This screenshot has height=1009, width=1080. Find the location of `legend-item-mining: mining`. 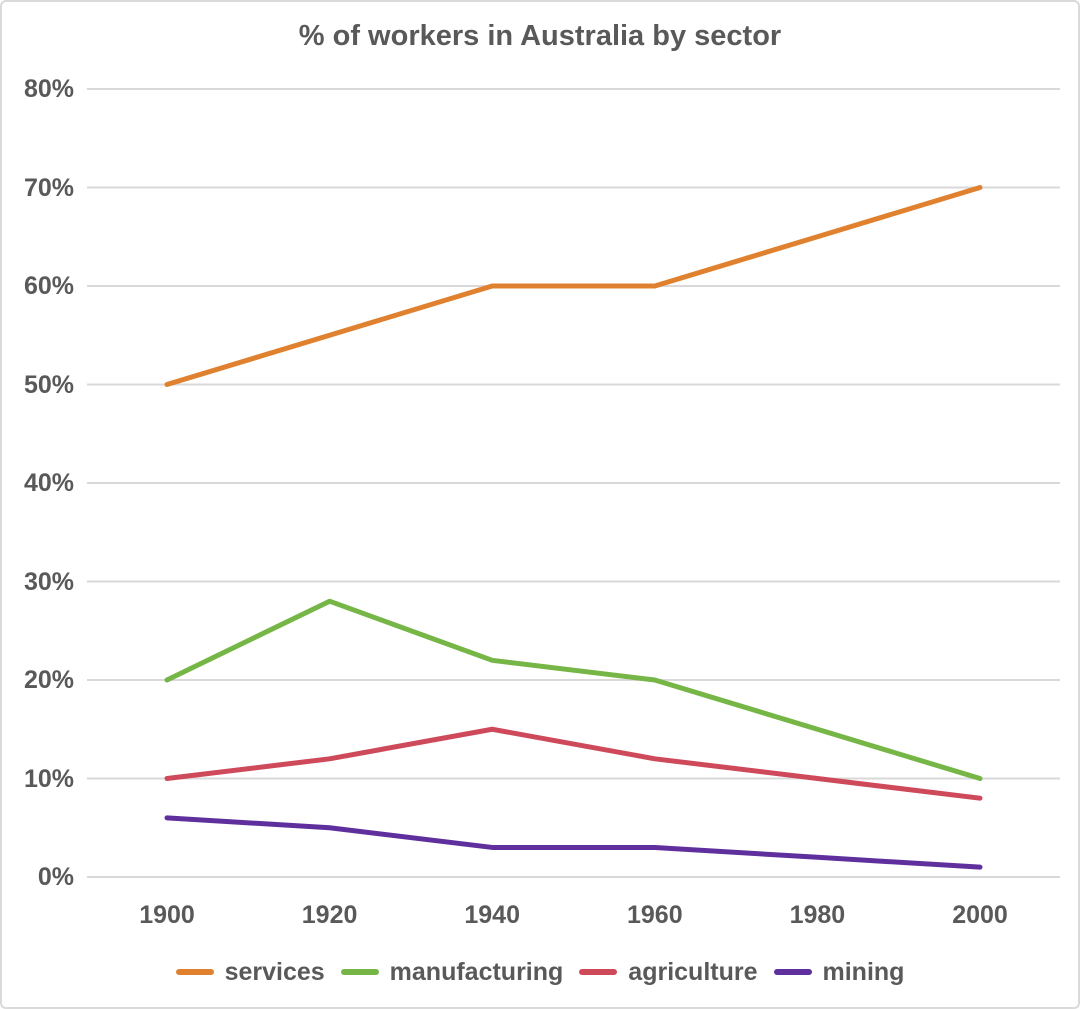

legend-item-mining: mining is located at coordinates (839, 972).